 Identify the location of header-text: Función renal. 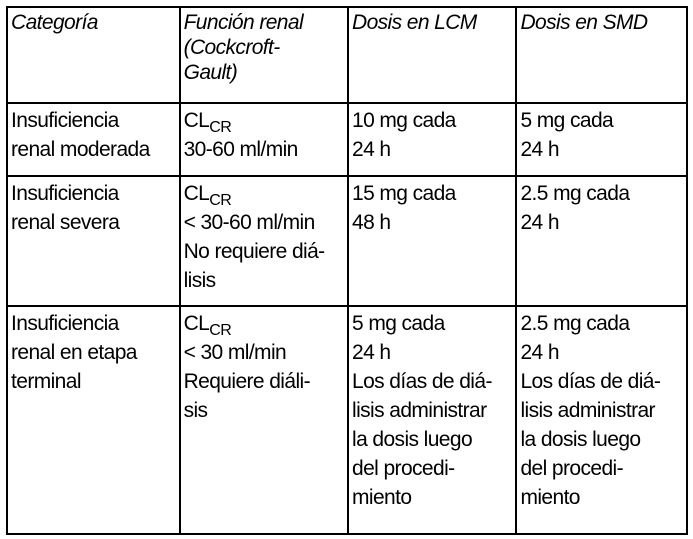
(243, 22).